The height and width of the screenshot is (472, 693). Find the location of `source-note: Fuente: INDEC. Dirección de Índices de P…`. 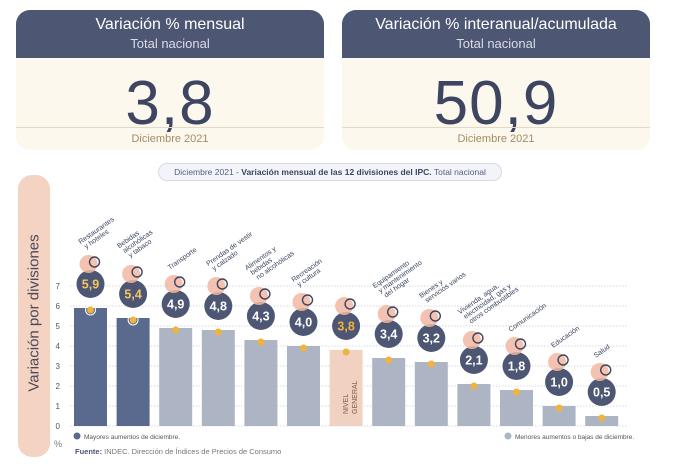

source-note: Fuente: INDEC. Dirección de Índices de P… is located at coordinates (178, 451).